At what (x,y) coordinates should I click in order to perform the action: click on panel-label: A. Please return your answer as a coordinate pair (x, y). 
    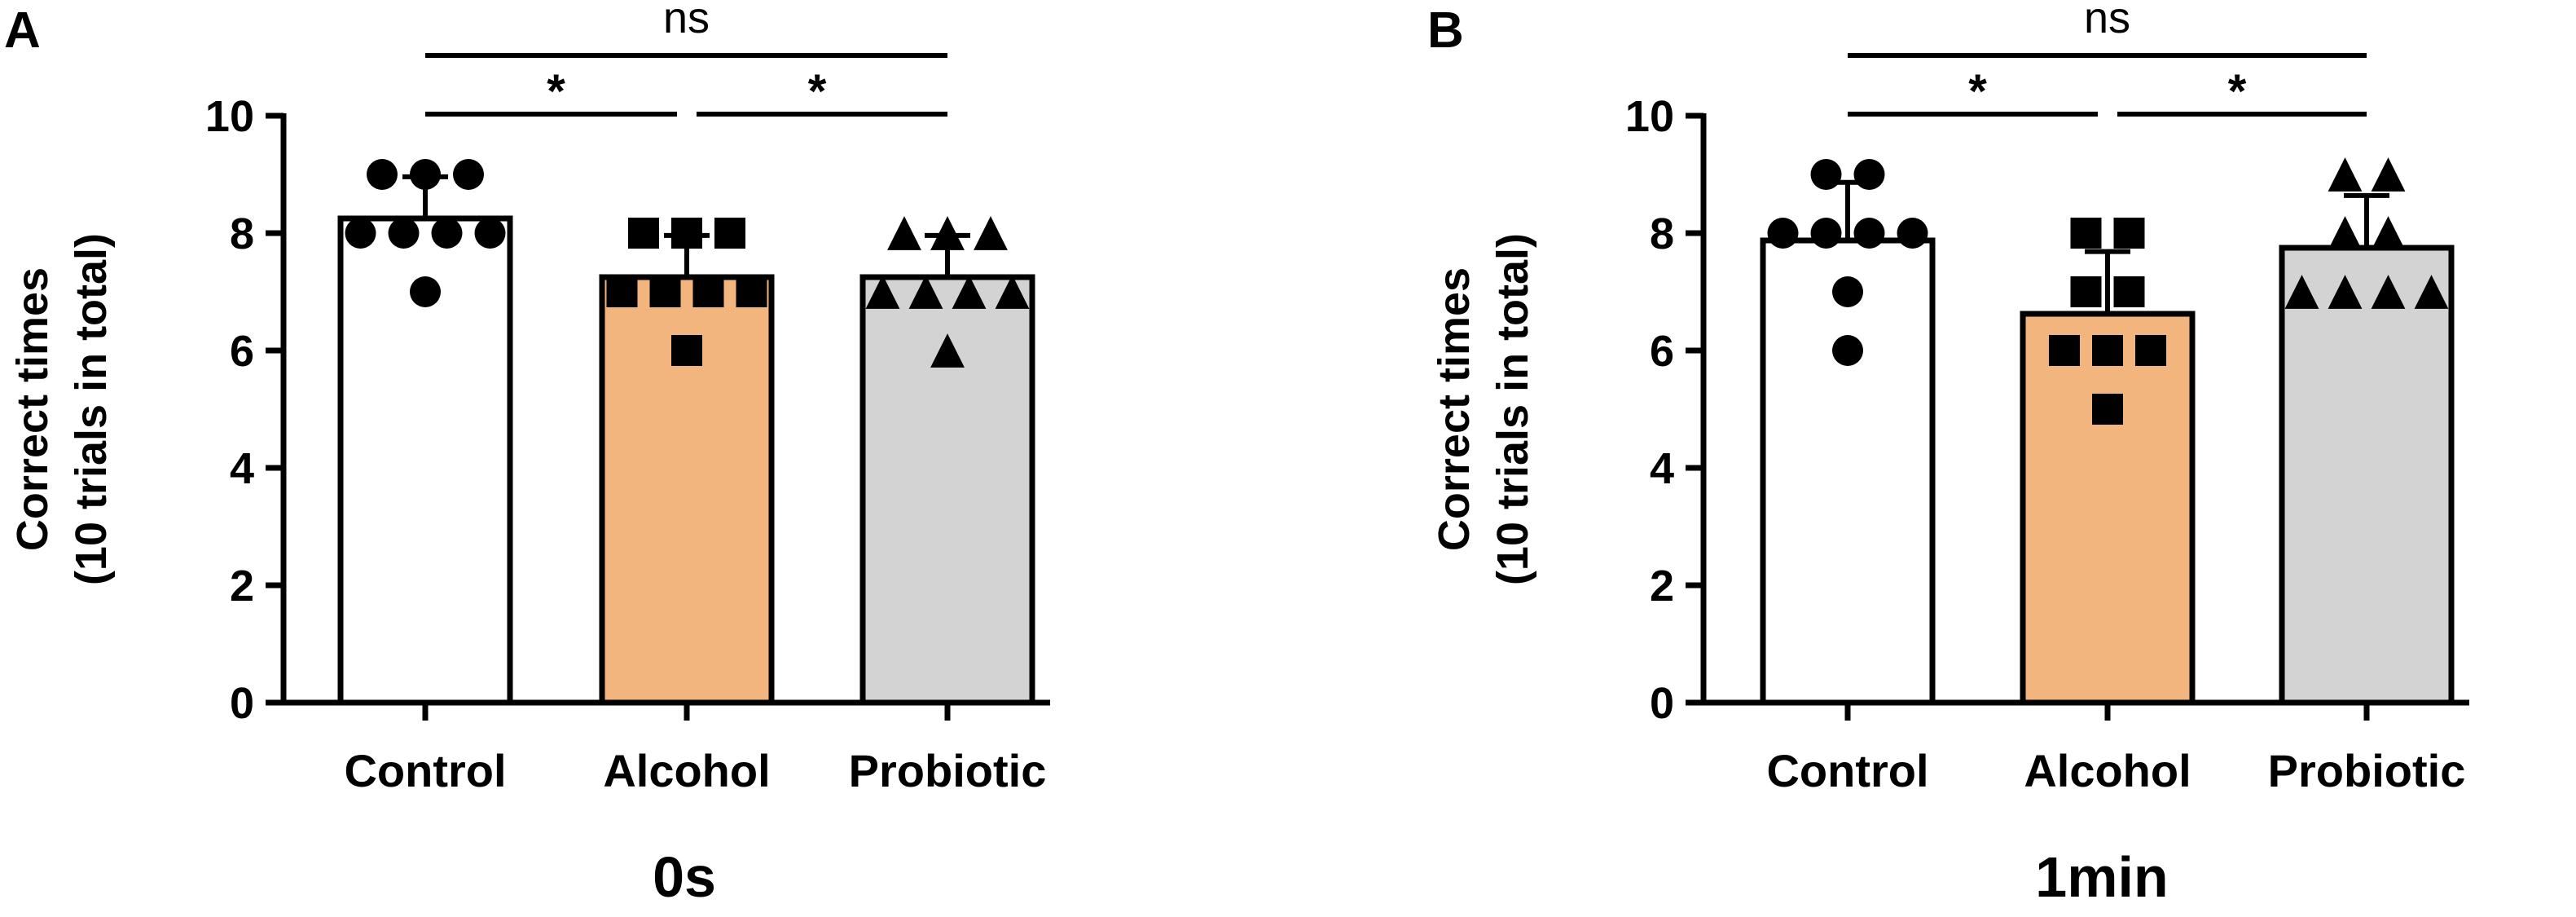
    Looking at the image, I should click on (22, 30).